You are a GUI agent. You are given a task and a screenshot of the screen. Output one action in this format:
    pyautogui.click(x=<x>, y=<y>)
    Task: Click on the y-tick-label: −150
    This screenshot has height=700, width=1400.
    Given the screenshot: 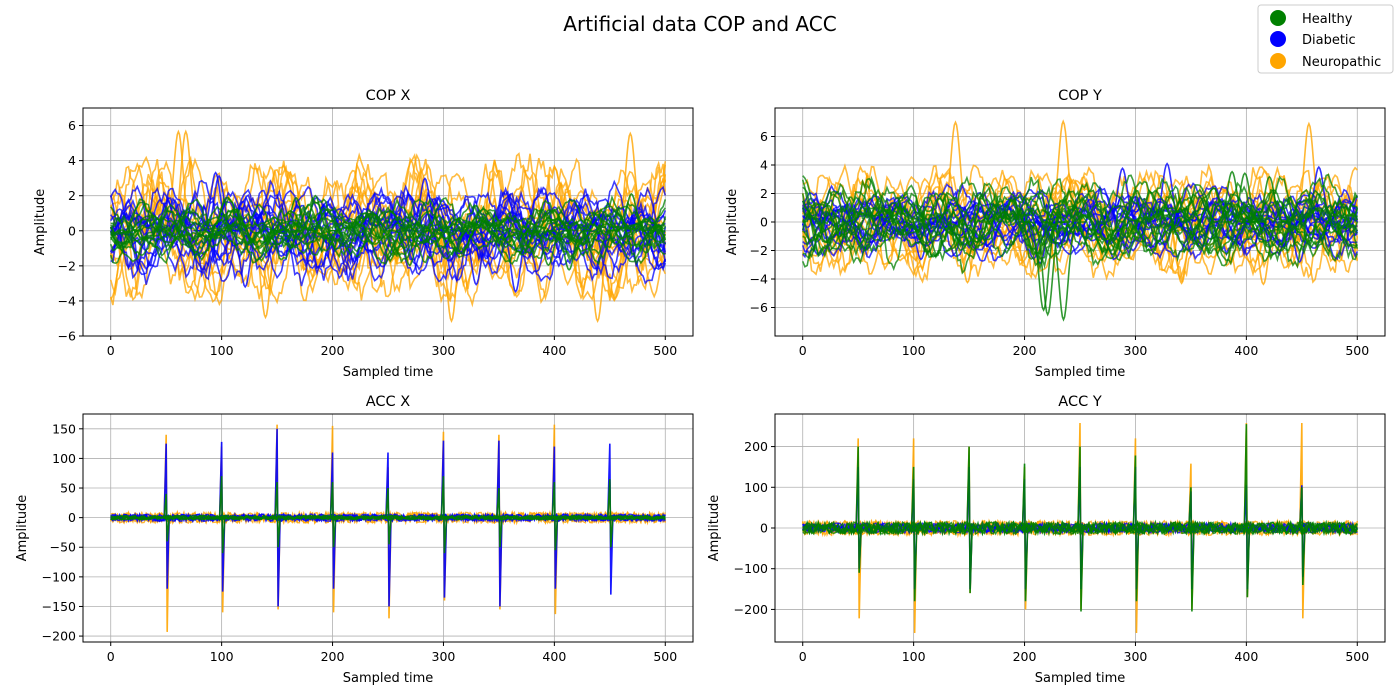 What is the action you would take?
    pyautogui.click(x=59, y=606)
    